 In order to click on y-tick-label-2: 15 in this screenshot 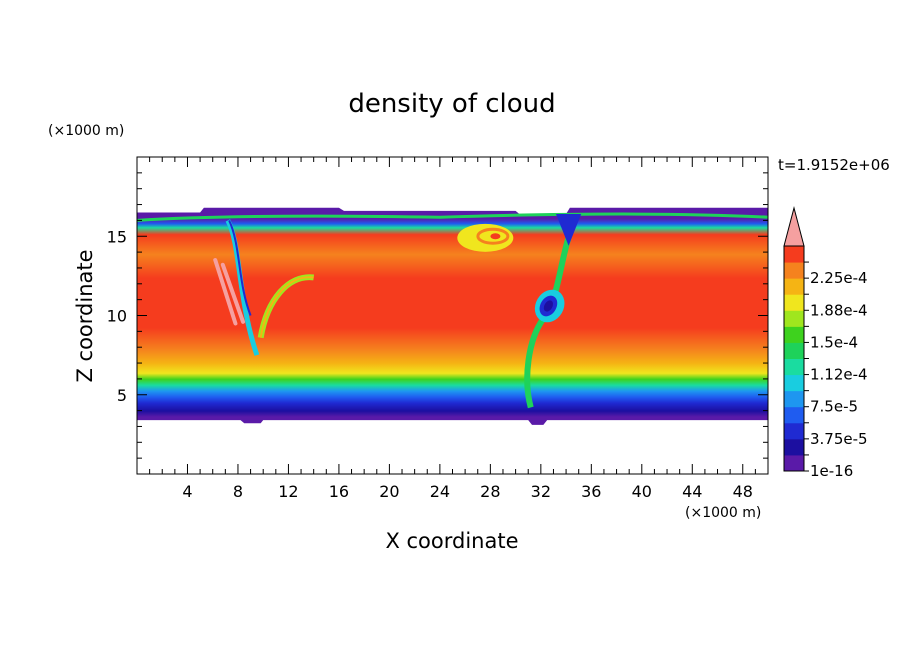, I will do `click(117, 236)`.